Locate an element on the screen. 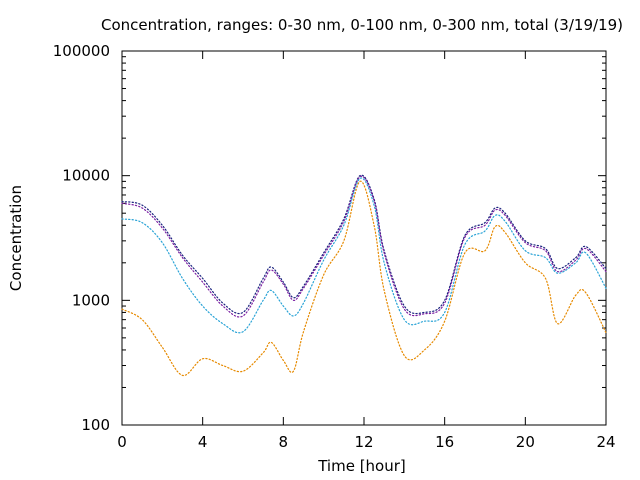  x-axis-title: Time [hour] is located at coordinates (361, 466).